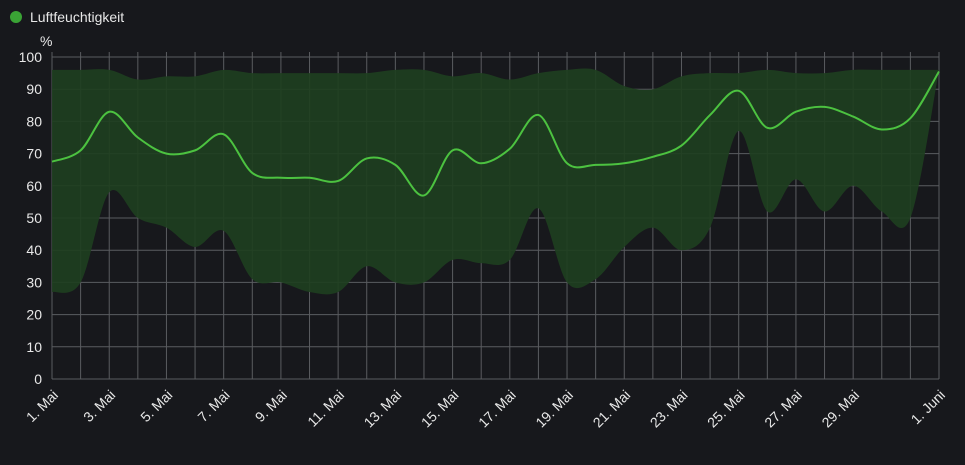  What do you see at coordinates (46, 41) in the screenshot?
I see `y-axis-unit: %` at bounding box center [46, 41].